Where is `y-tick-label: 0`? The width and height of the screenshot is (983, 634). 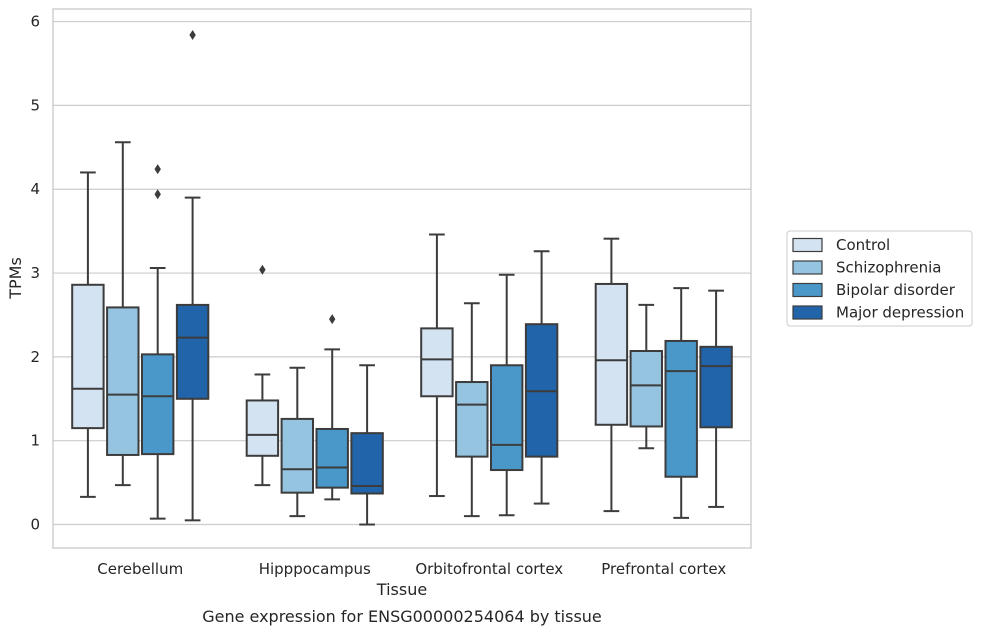 y-tick-label: 0 is located at coordinates (35, 525).